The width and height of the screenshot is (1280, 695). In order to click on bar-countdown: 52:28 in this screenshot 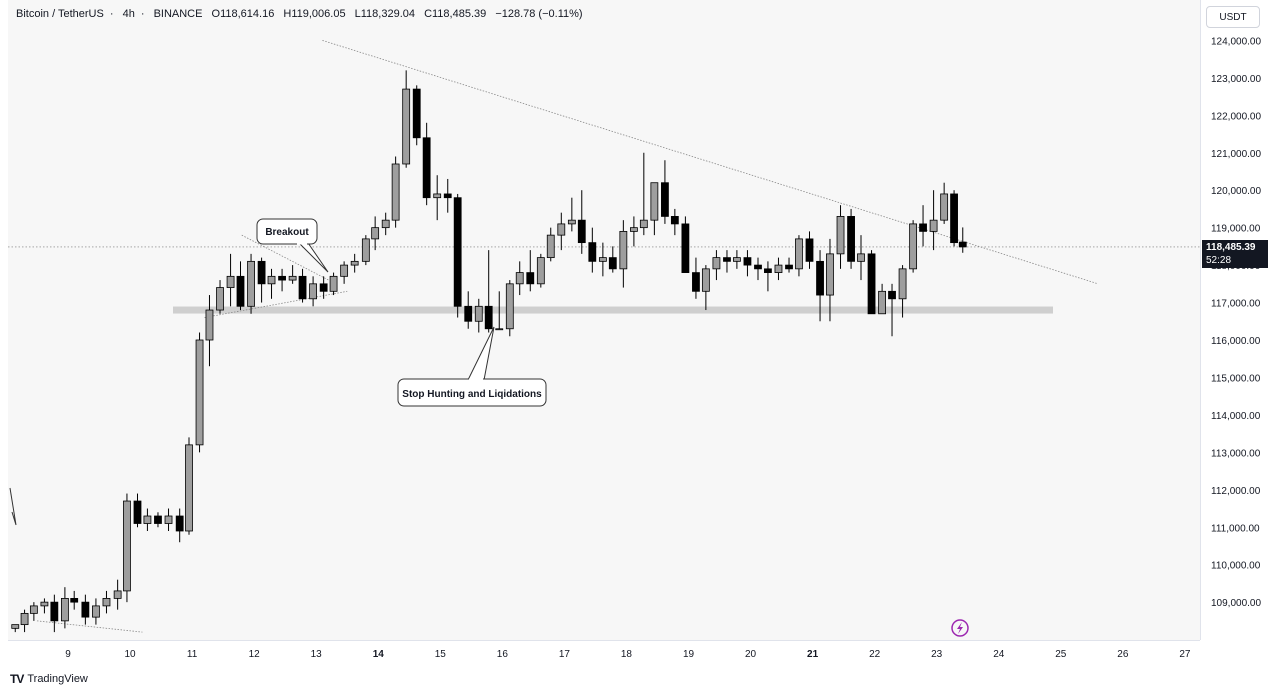, I will do `click(1219, 260)`.